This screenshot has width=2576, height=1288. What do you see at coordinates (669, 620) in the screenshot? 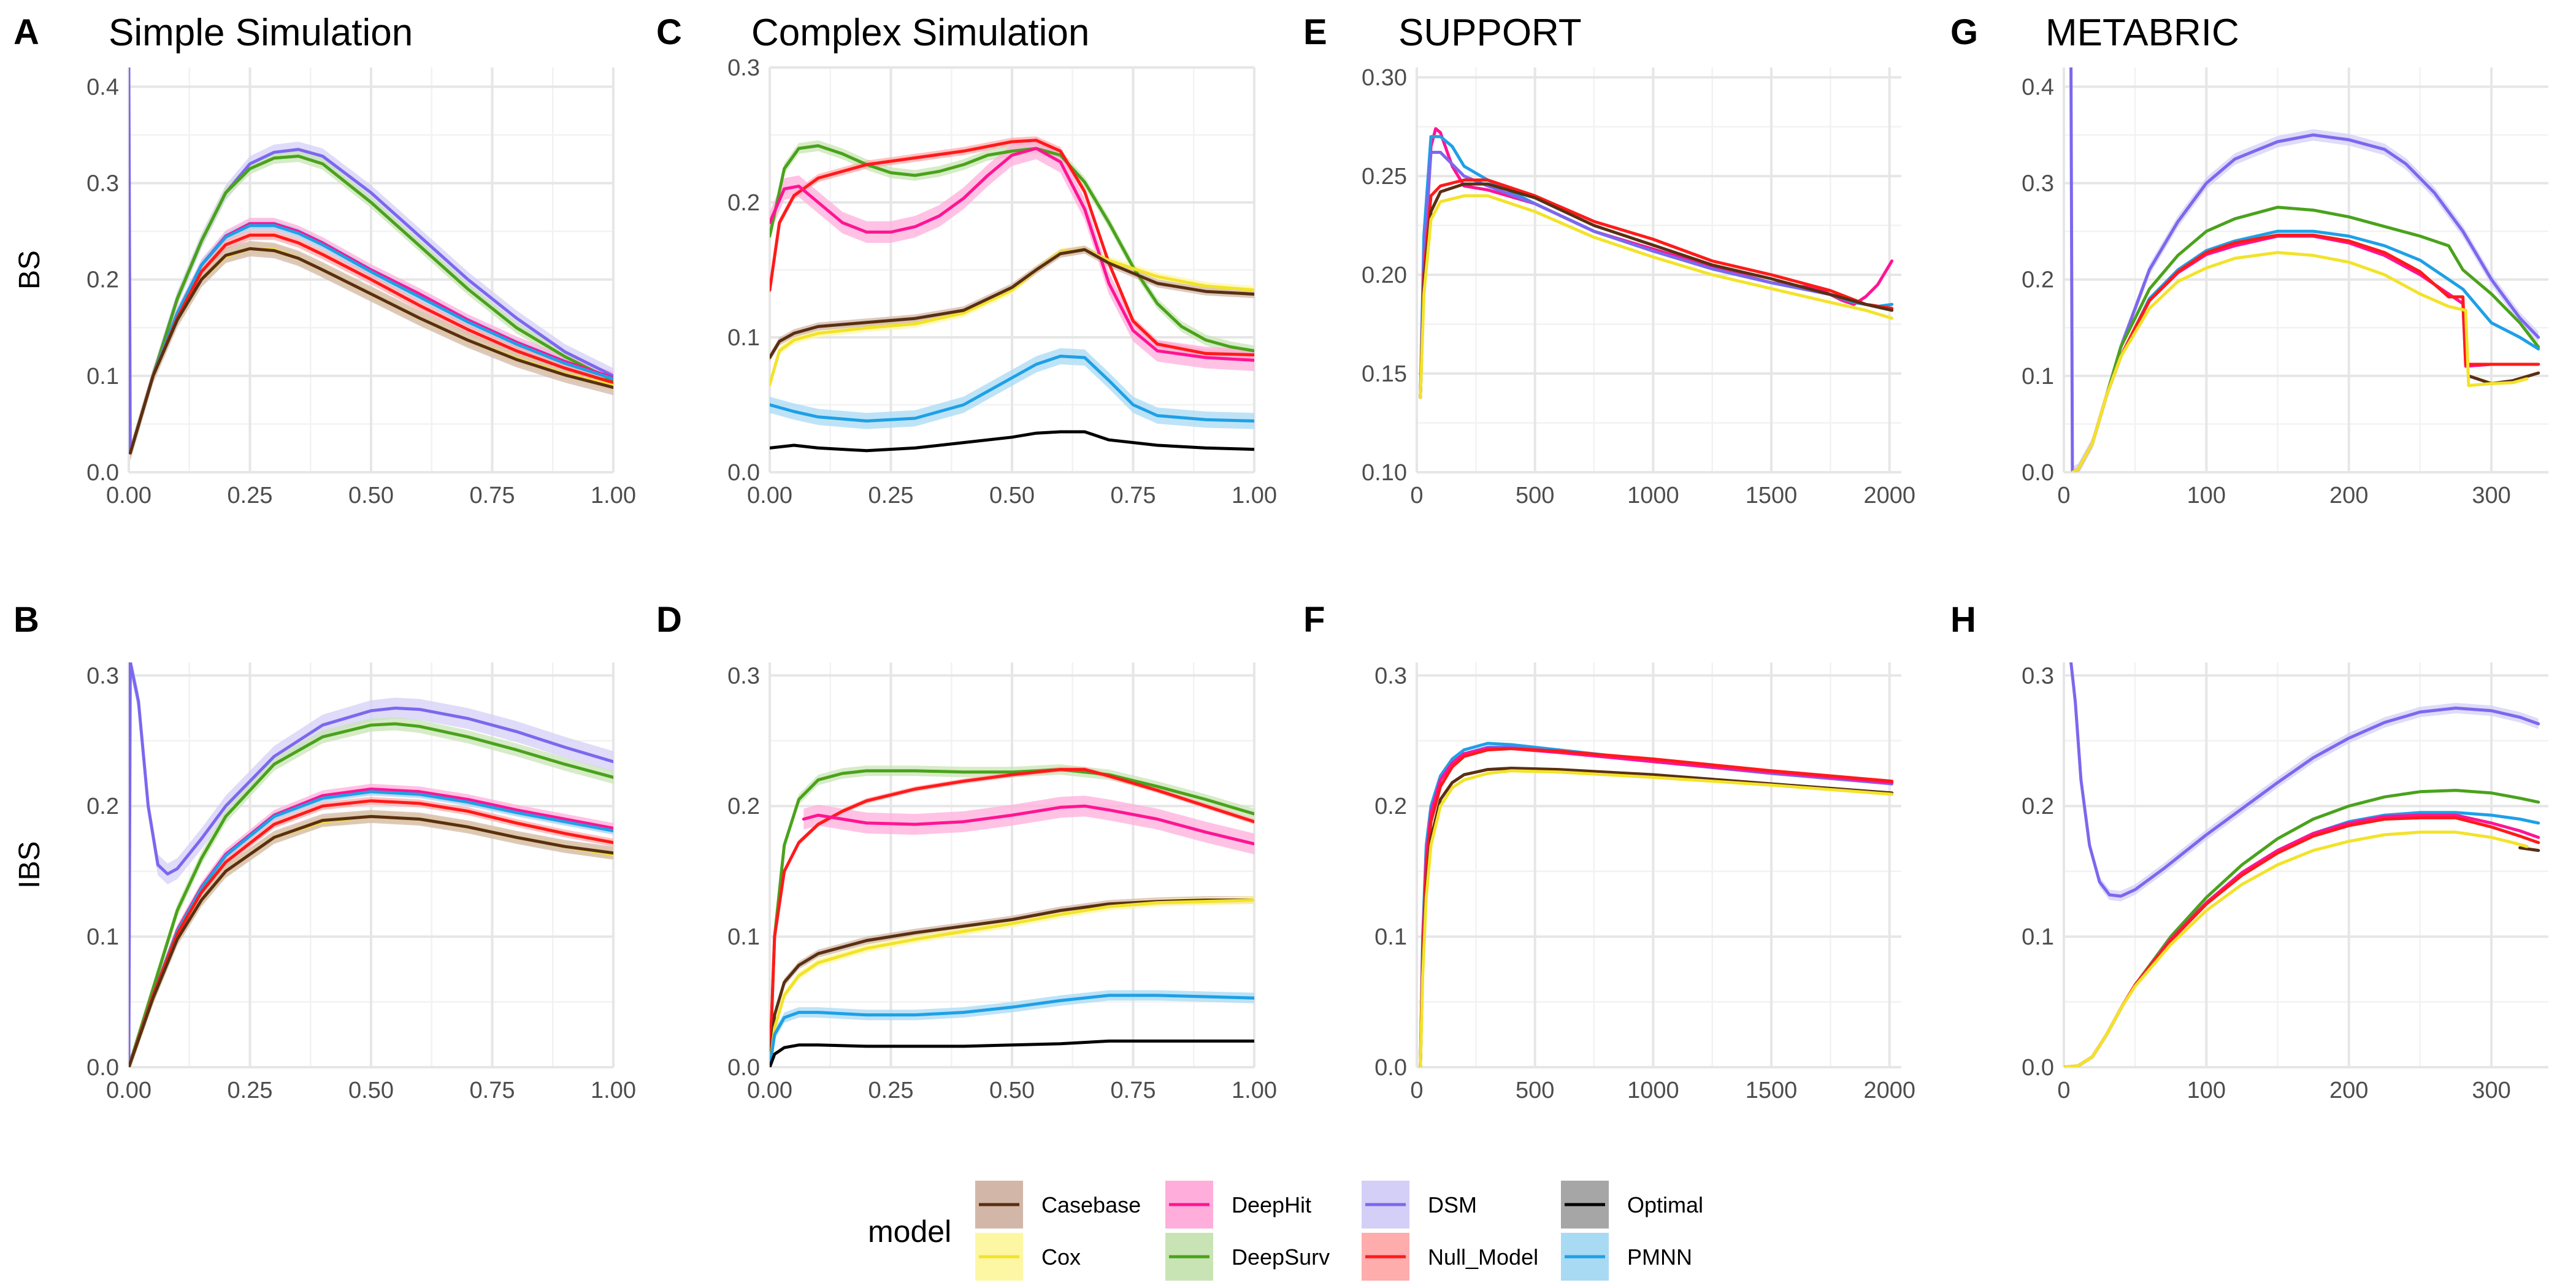
I see `panel-letter: D` at bounding box center [669, 620].